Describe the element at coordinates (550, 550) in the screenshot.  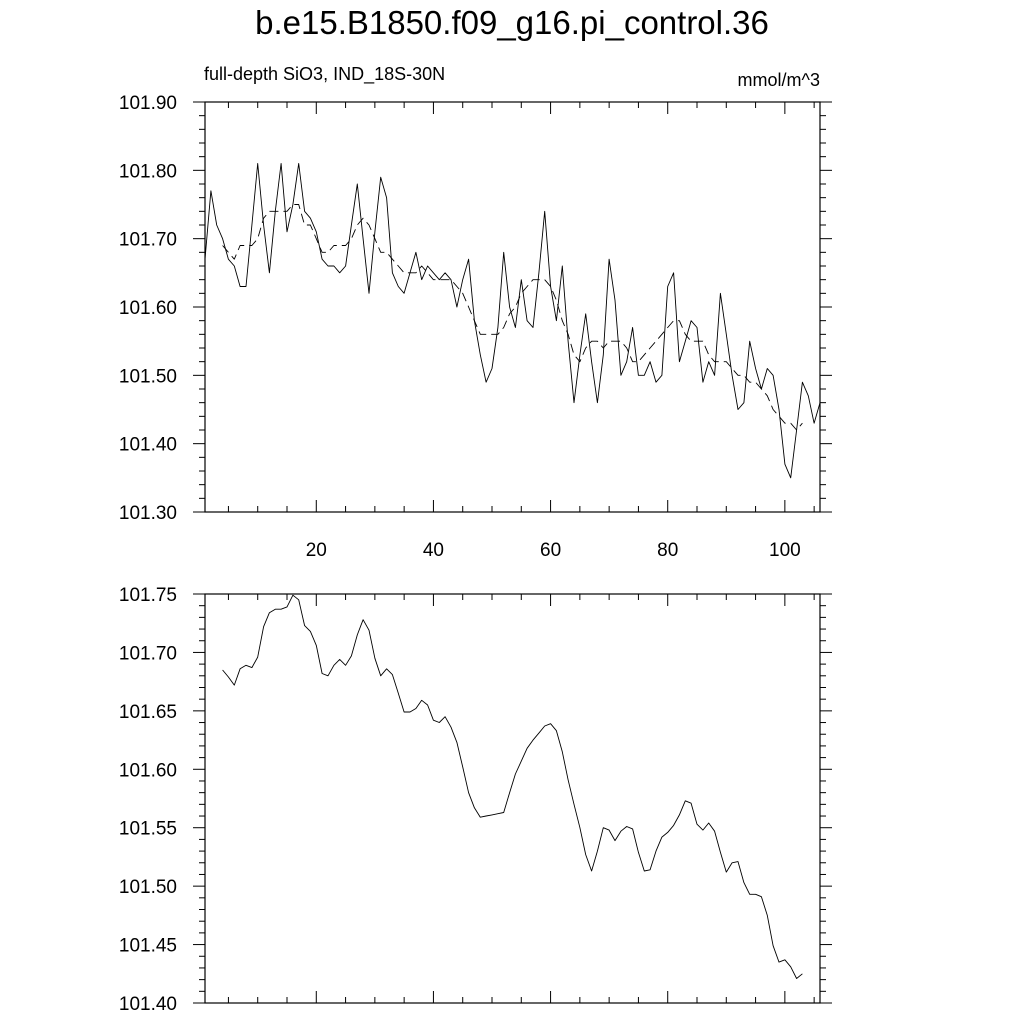
I see `x-tick-label: 60` at that location.